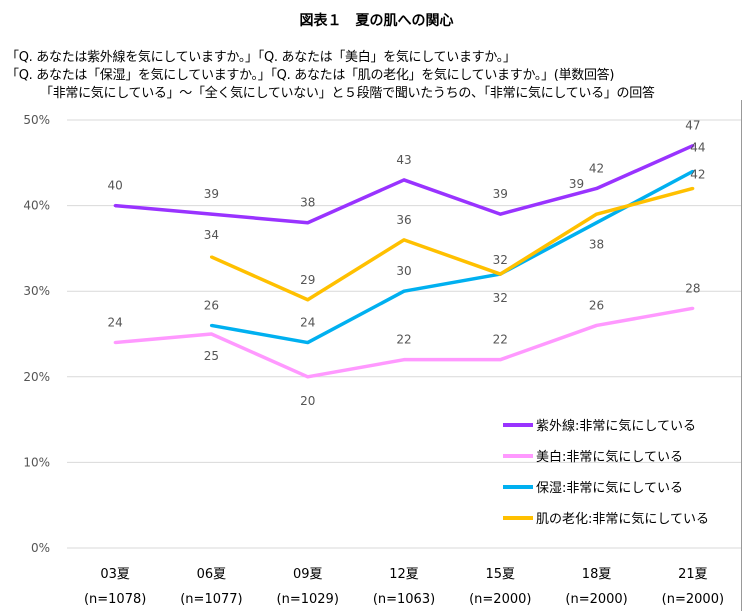  I want to click on data-label: 44, so click(697, 147).